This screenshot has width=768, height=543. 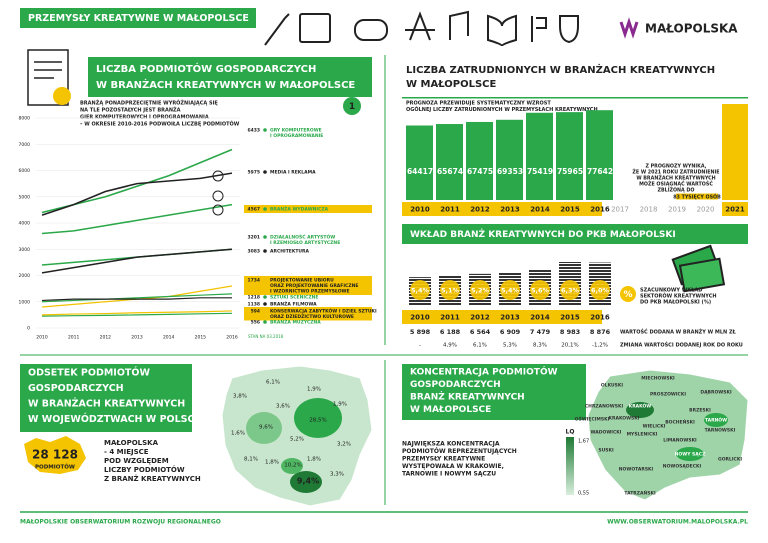 What do you see at coordinates (292, 466) in the screenshot?
I see `region-slaskie` at bounding box center [292, 466].